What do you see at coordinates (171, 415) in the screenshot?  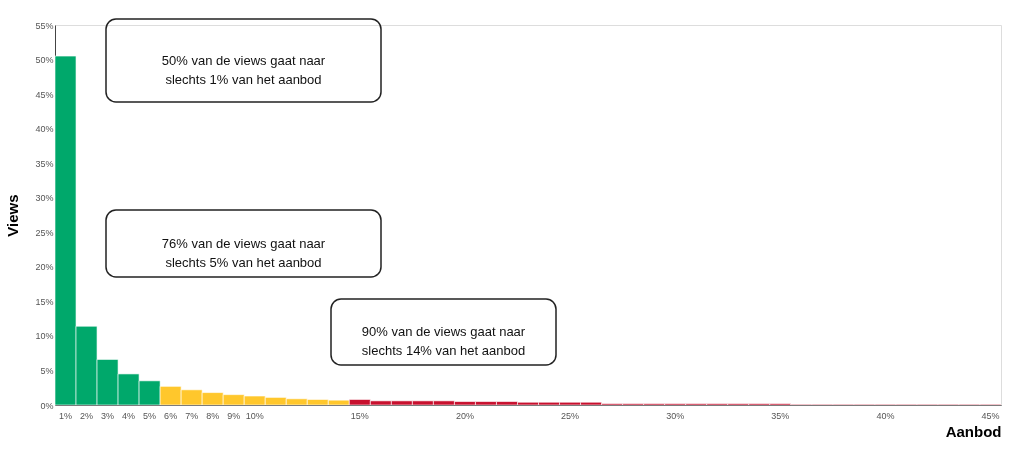 I see `x-tick-label: 6%` at bounding box center [171, 415].